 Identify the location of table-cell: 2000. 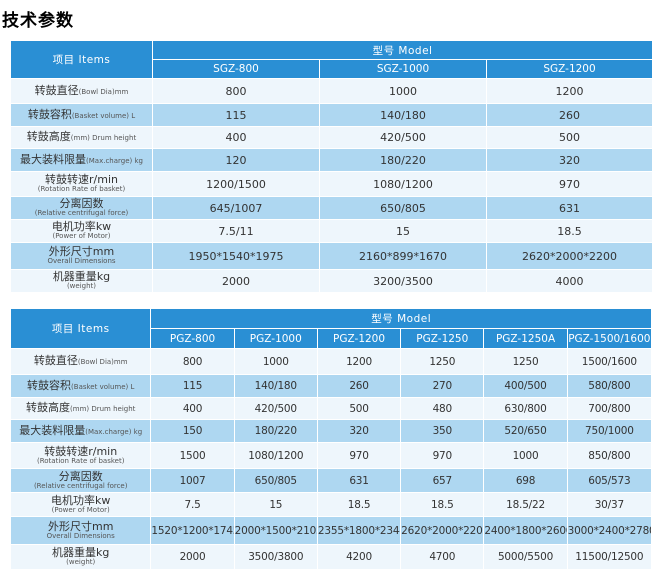
(236, 281).